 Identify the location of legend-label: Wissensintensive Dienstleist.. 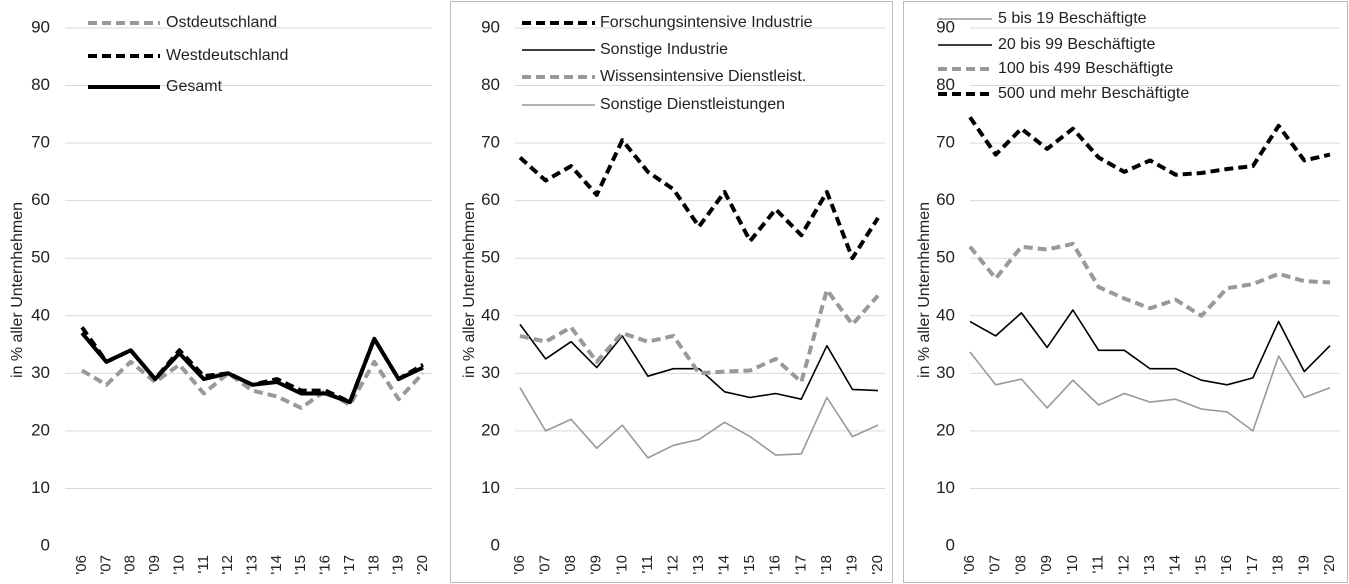
(703, 76).